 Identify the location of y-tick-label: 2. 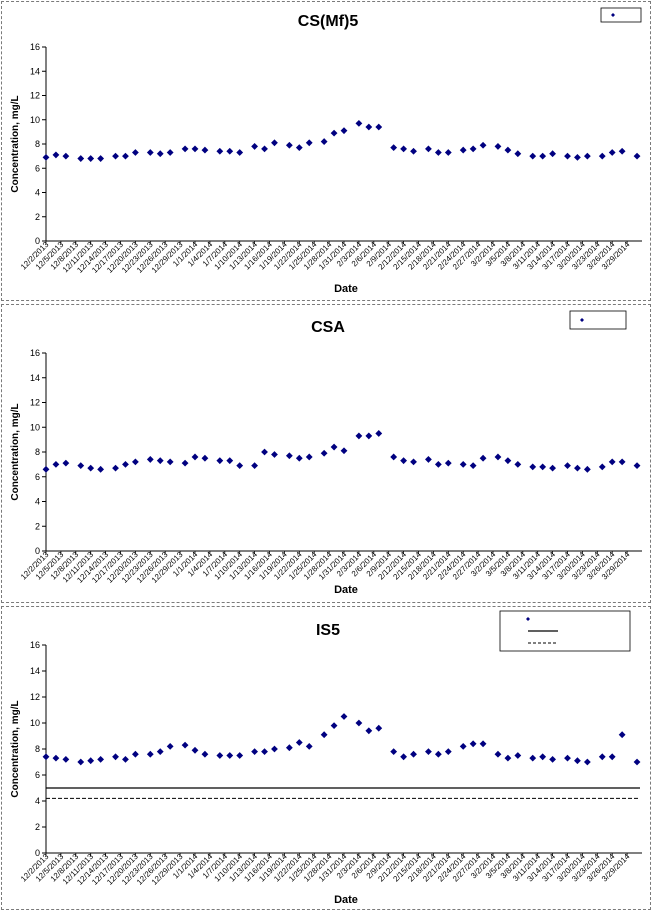
(37, 526).